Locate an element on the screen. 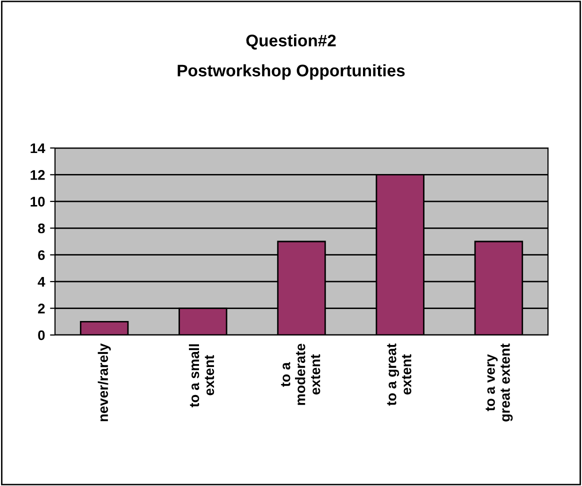 The width and height of the screenshot is (582, 486). y-tick-label: 4 is located at coordinates (42, 282).